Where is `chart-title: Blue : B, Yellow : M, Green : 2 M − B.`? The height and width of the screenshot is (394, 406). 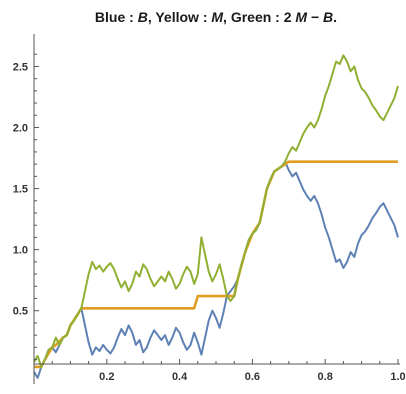 chart-title: Blue : B, Yellow : M, Green : 2 M − B. is located at coordinates (216, 17).